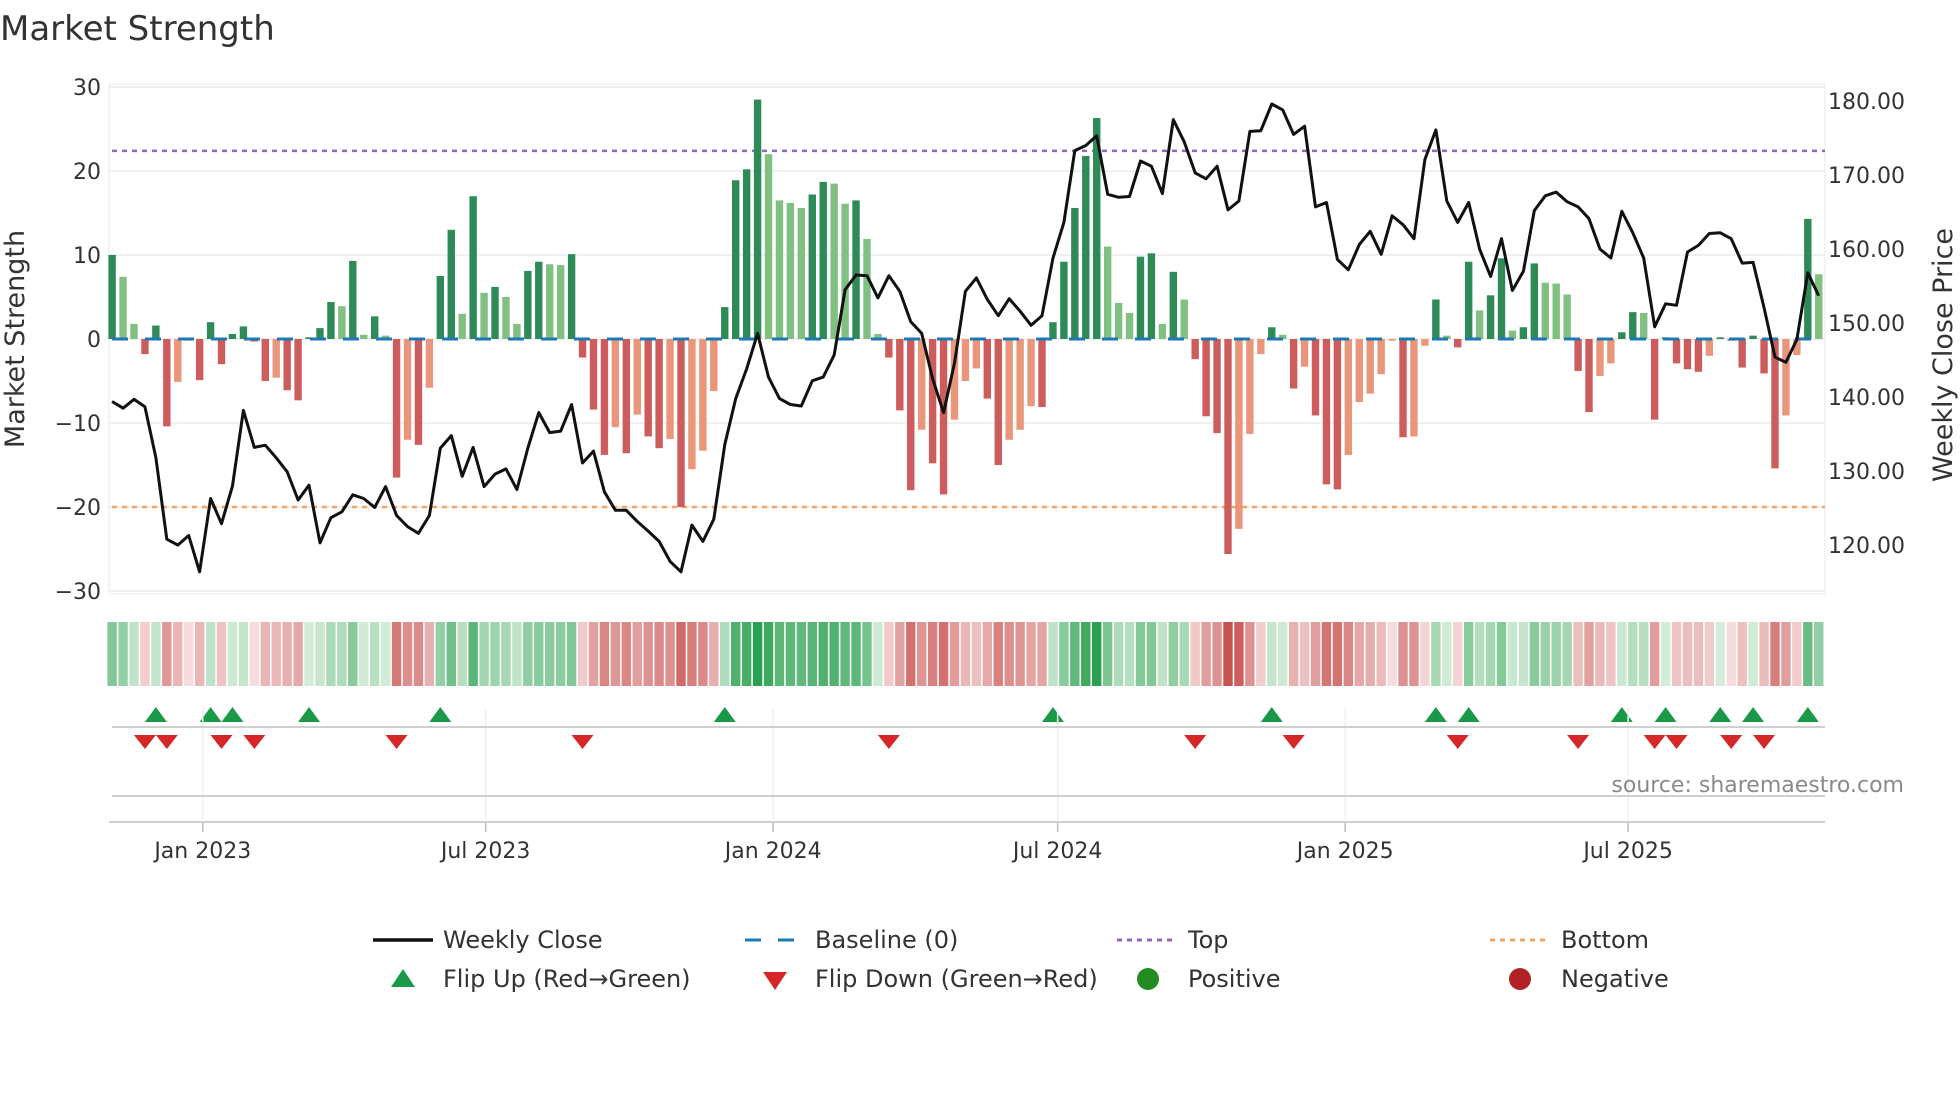 The image size is (1960, 1102). Describe the element at coordinates (541, 979) in the screenshot. I see `legend-item-flip-up: Flip Up (Red→Green)` at that location.